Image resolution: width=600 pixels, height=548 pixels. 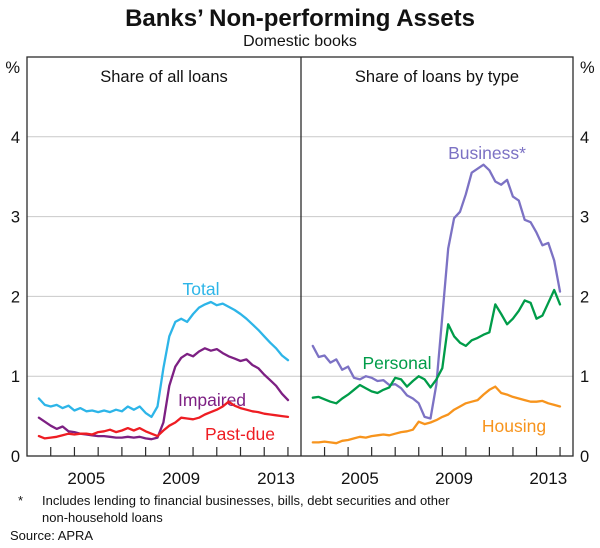 I want to click on series-label-personal: Personal, so click(x=396, y=363).